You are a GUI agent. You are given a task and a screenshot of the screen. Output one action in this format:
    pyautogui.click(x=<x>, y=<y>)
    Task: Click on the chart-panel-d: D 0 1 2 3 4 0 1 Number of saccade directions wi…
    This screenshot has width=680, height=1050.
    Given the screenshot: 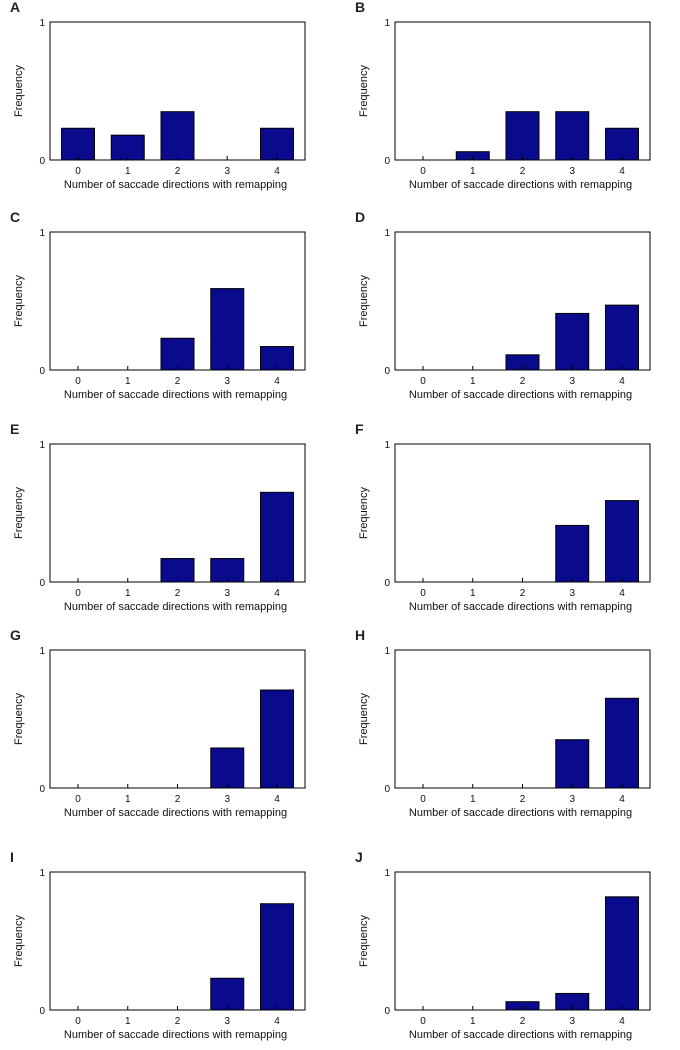 What is the action you would take?
    pyautogui.click(x=505, y=309)
    